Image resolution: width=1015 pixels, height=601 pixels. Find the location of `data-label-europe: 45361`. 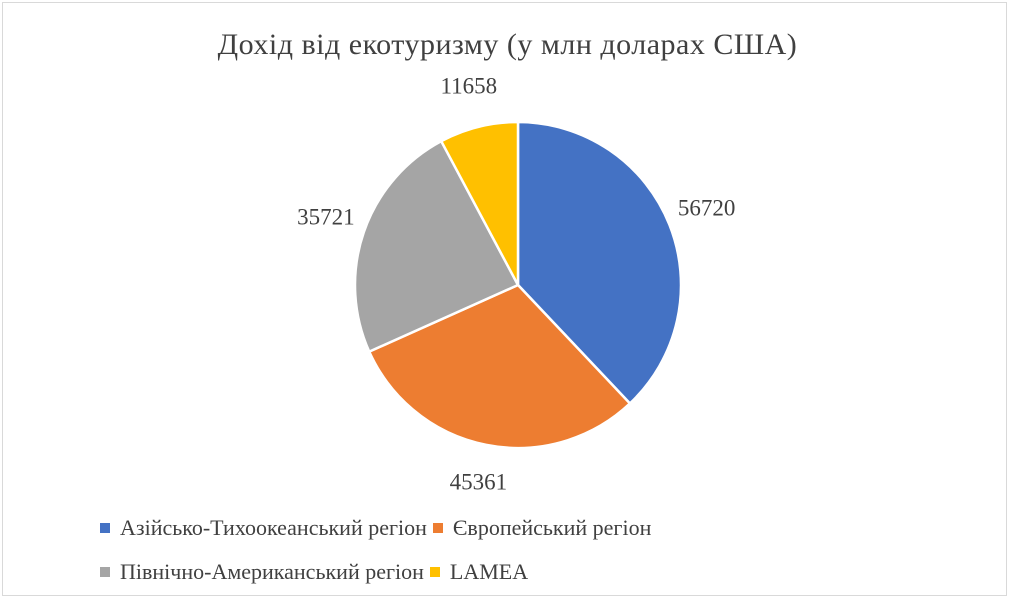

data-label-europe: 45361 is located at coordinates (479, 481).